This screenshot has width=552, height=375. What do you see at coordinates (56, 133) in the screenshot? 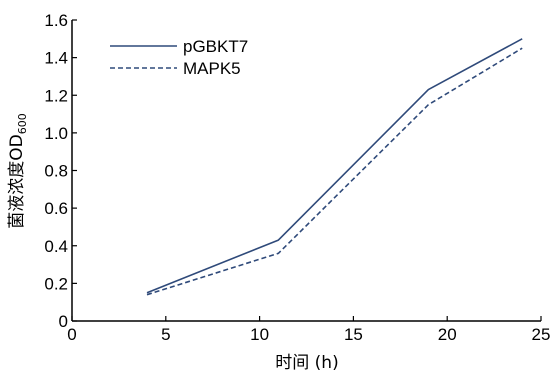
I see `y-tick-label: 1.0` at bounding box center [56, 133].